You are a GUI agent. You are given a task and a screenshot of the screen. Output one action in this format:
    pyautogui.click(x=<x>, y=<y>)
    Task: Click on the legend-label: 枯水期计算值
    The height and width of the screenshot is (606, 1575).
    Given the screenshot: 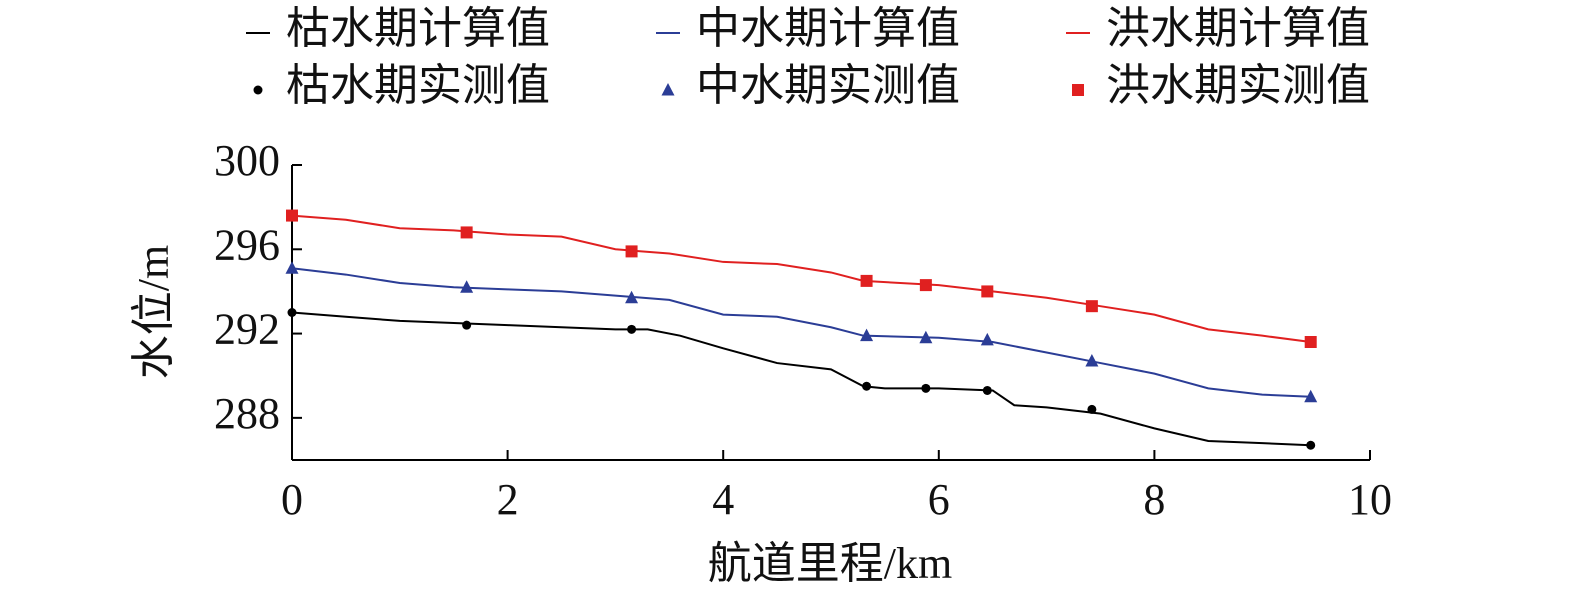 What is the action you would take?
    pyautogui.click(x=418, y=28)
    